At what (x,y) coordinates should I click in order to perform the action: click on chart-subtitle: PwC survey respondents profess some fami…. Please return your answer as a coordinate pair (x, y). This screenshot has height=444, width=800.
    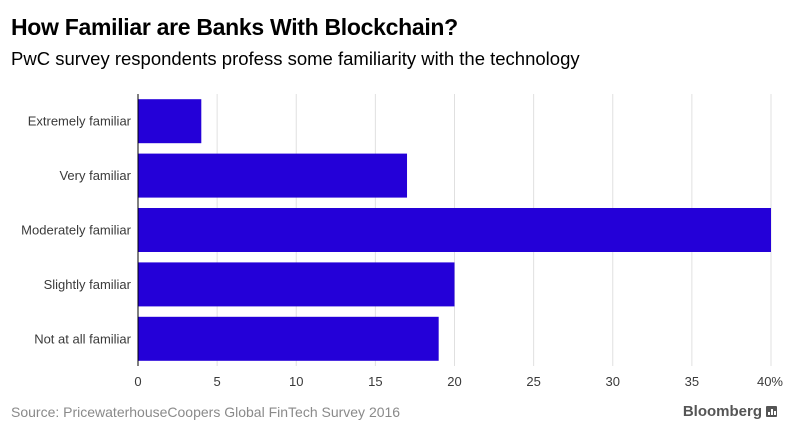
    Looking at the image, I should click on (295, 58).